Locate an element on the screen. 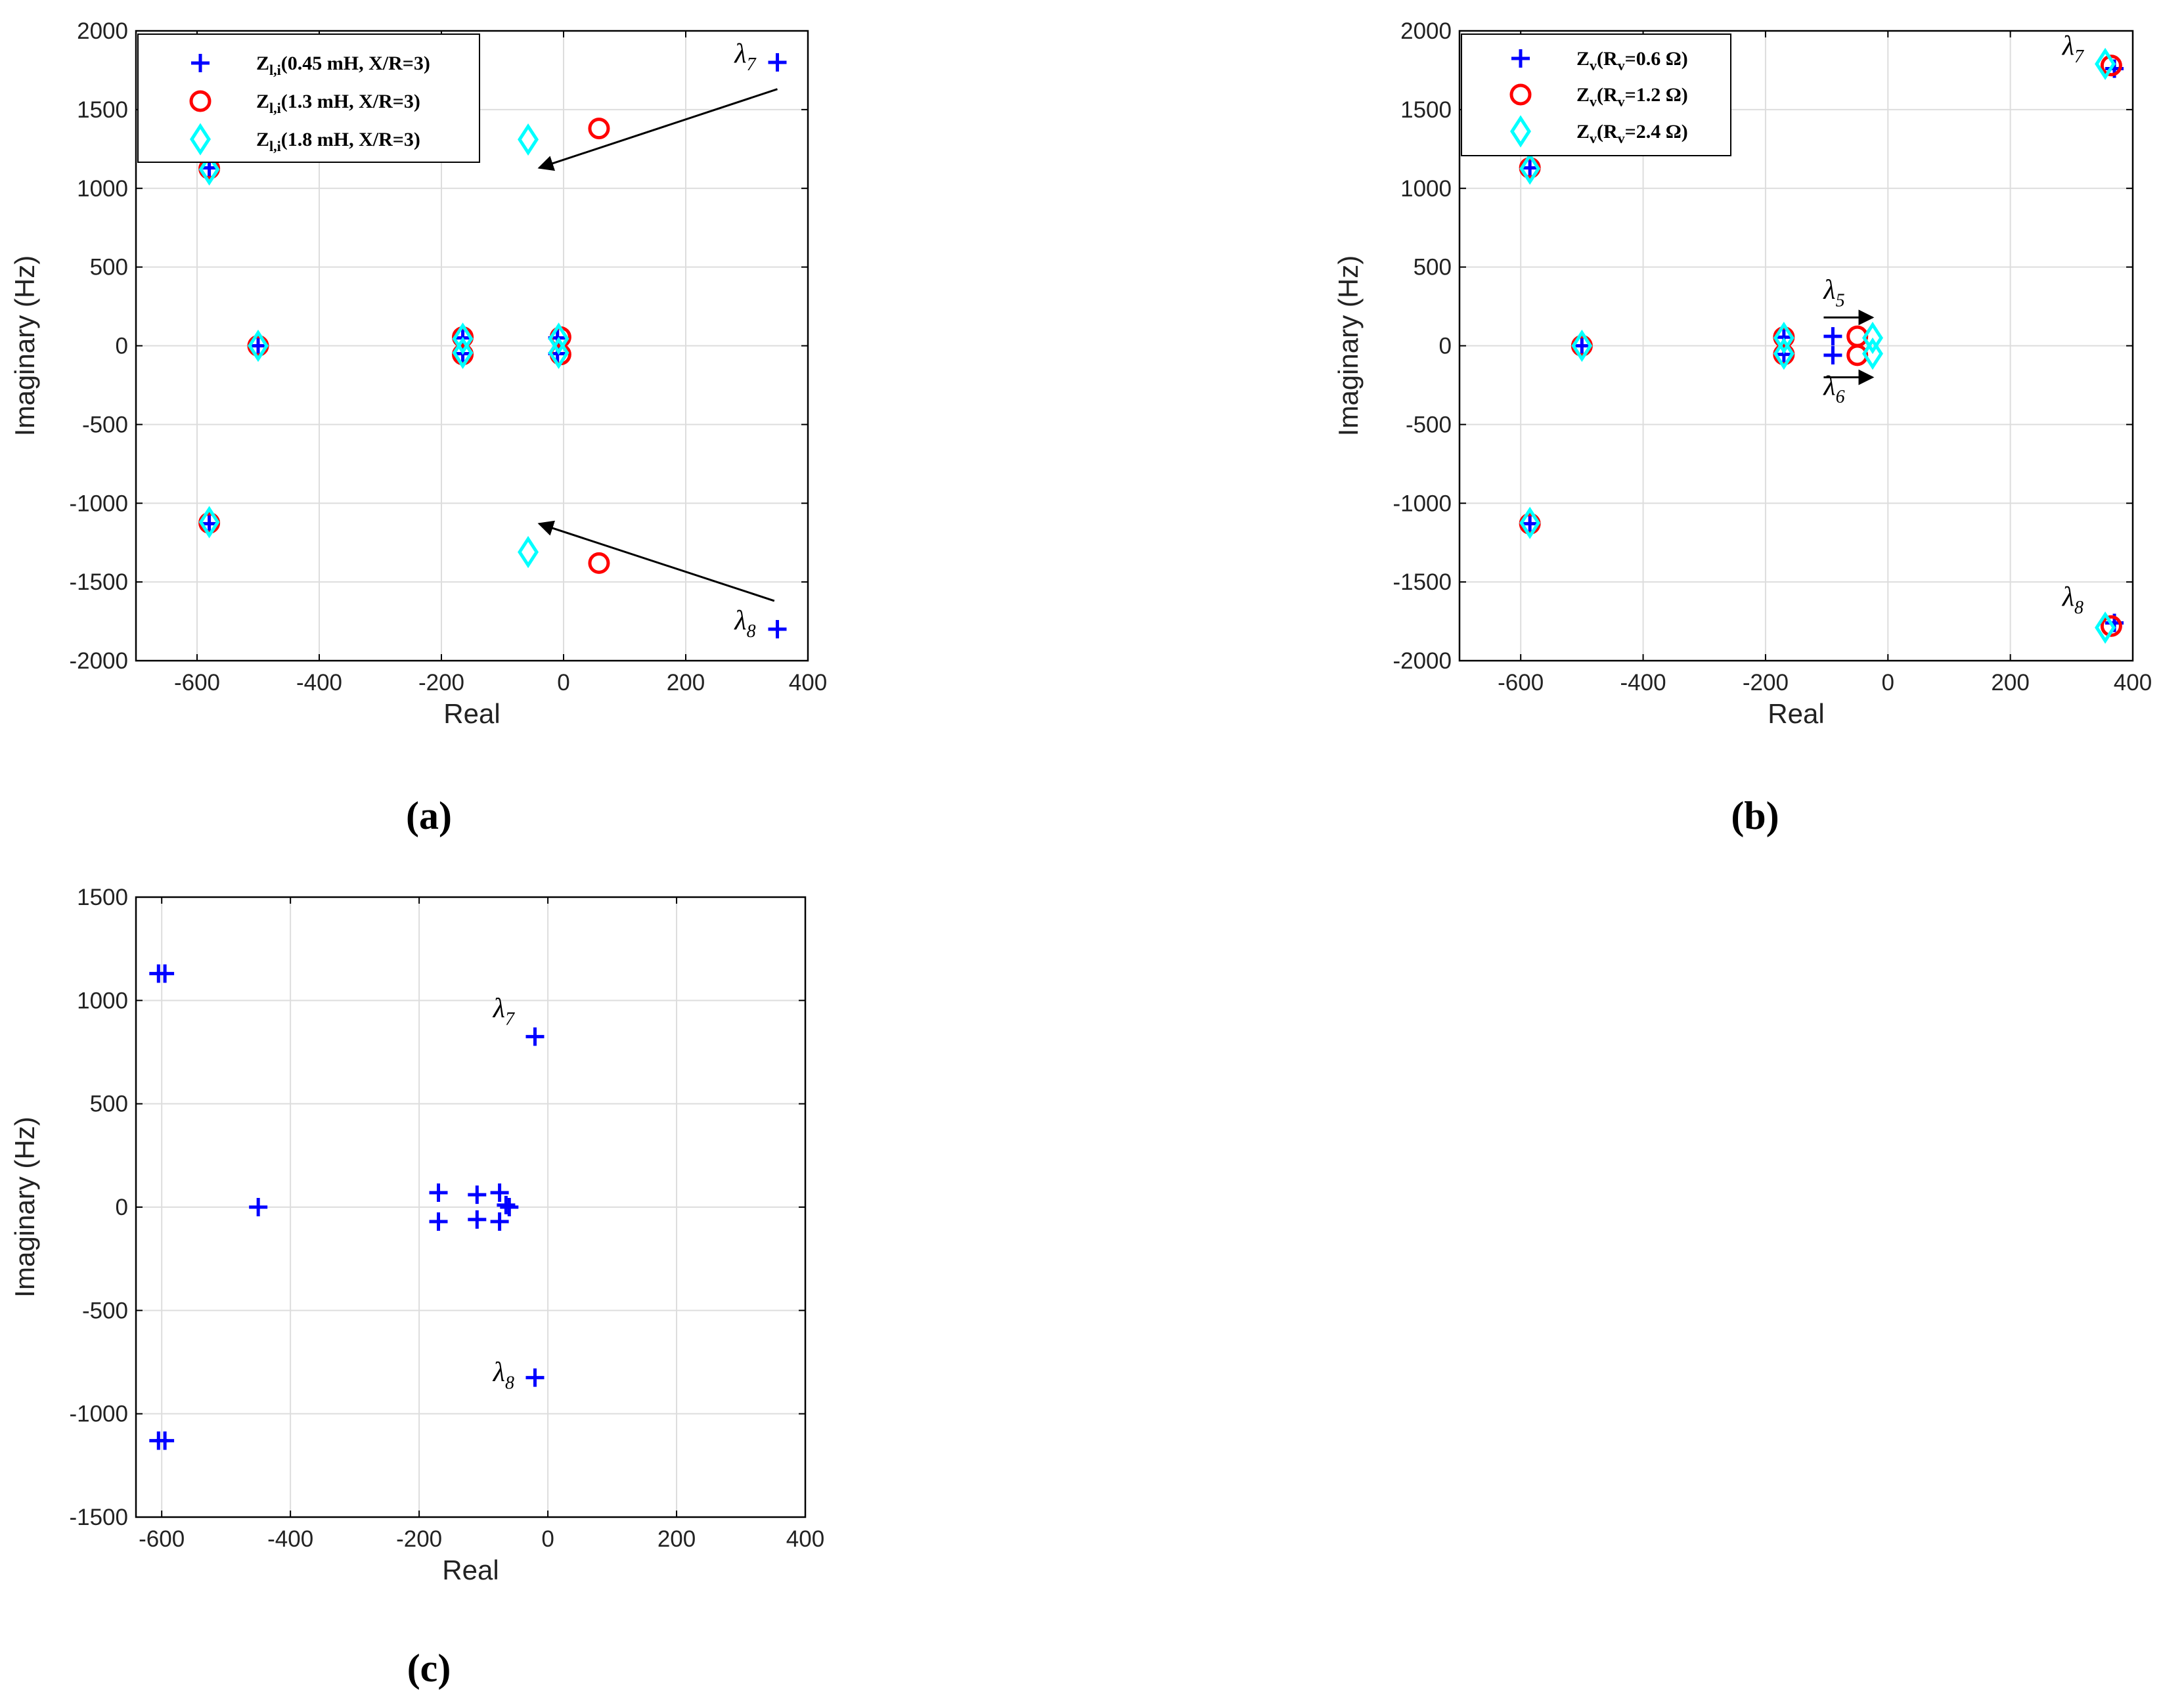 Image resolution: width=2184 pixels, height=1701 pixels. x-tick-label: 0 is located at coordinates (563, 683).